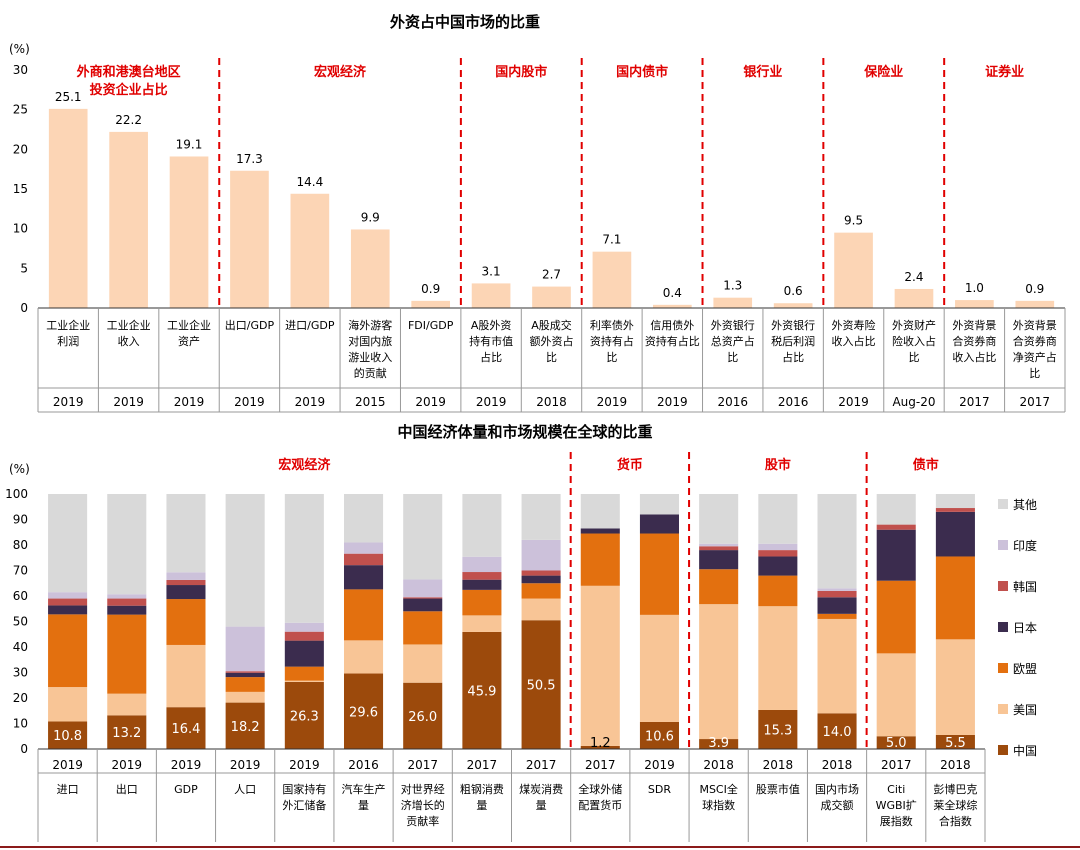 Image resolution: width=1080 pixels, height=850 pixels. Describe the element at coordinates (423, 805) in the screenshot. I see `chart2-category-label: 济增长的` at that location.